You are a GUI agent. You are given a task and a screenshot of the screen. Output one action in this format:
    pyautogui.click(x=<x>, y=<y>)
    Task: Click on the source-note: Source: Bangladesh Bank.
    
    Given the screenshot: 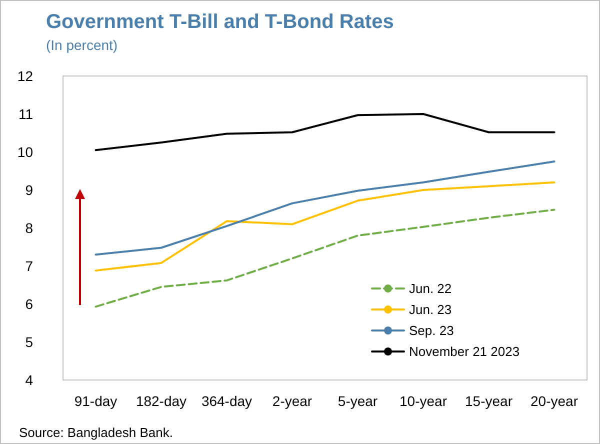 What is the action you would take?
    pyautogui.click(x=96, y=432)
    